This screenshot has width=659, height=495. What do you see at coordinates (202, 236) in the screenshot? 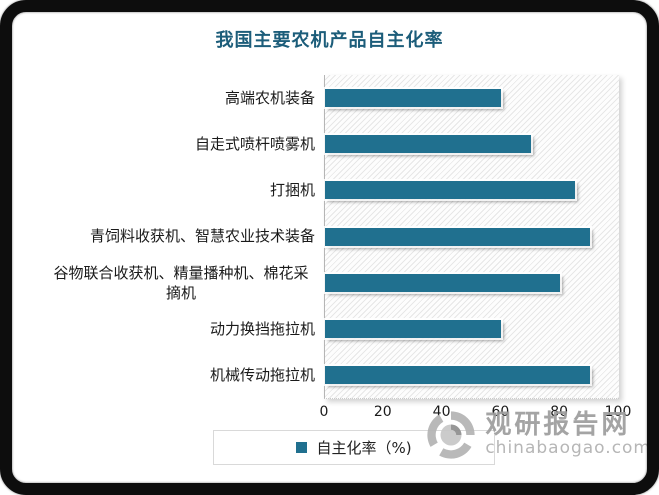
I see `category-label: 青饲料收获机、智慧农业技术装备` at bounding box center [202, 236].